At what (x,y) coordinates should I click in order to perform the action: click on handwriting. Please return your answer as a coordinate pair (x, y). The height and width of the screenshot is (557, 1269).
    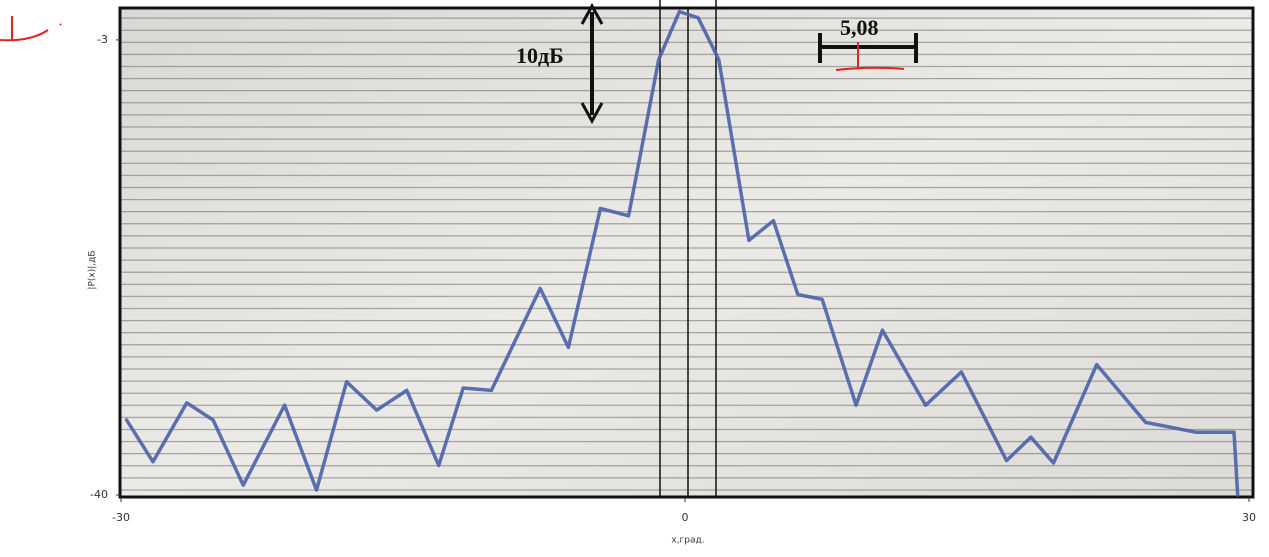
    Looking at the image, I should click on (31, 29).